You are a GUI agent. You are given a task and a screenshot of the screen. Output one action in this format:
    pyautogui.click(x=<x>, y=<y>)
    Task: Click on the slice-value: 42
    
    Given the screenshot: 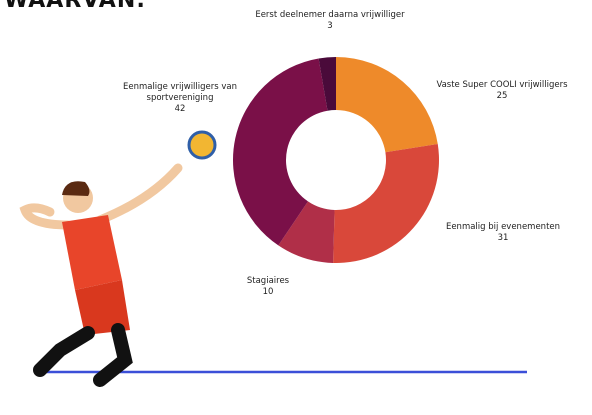 What is the action you would take?
    pyautogui.click(x=180, y=109)
    